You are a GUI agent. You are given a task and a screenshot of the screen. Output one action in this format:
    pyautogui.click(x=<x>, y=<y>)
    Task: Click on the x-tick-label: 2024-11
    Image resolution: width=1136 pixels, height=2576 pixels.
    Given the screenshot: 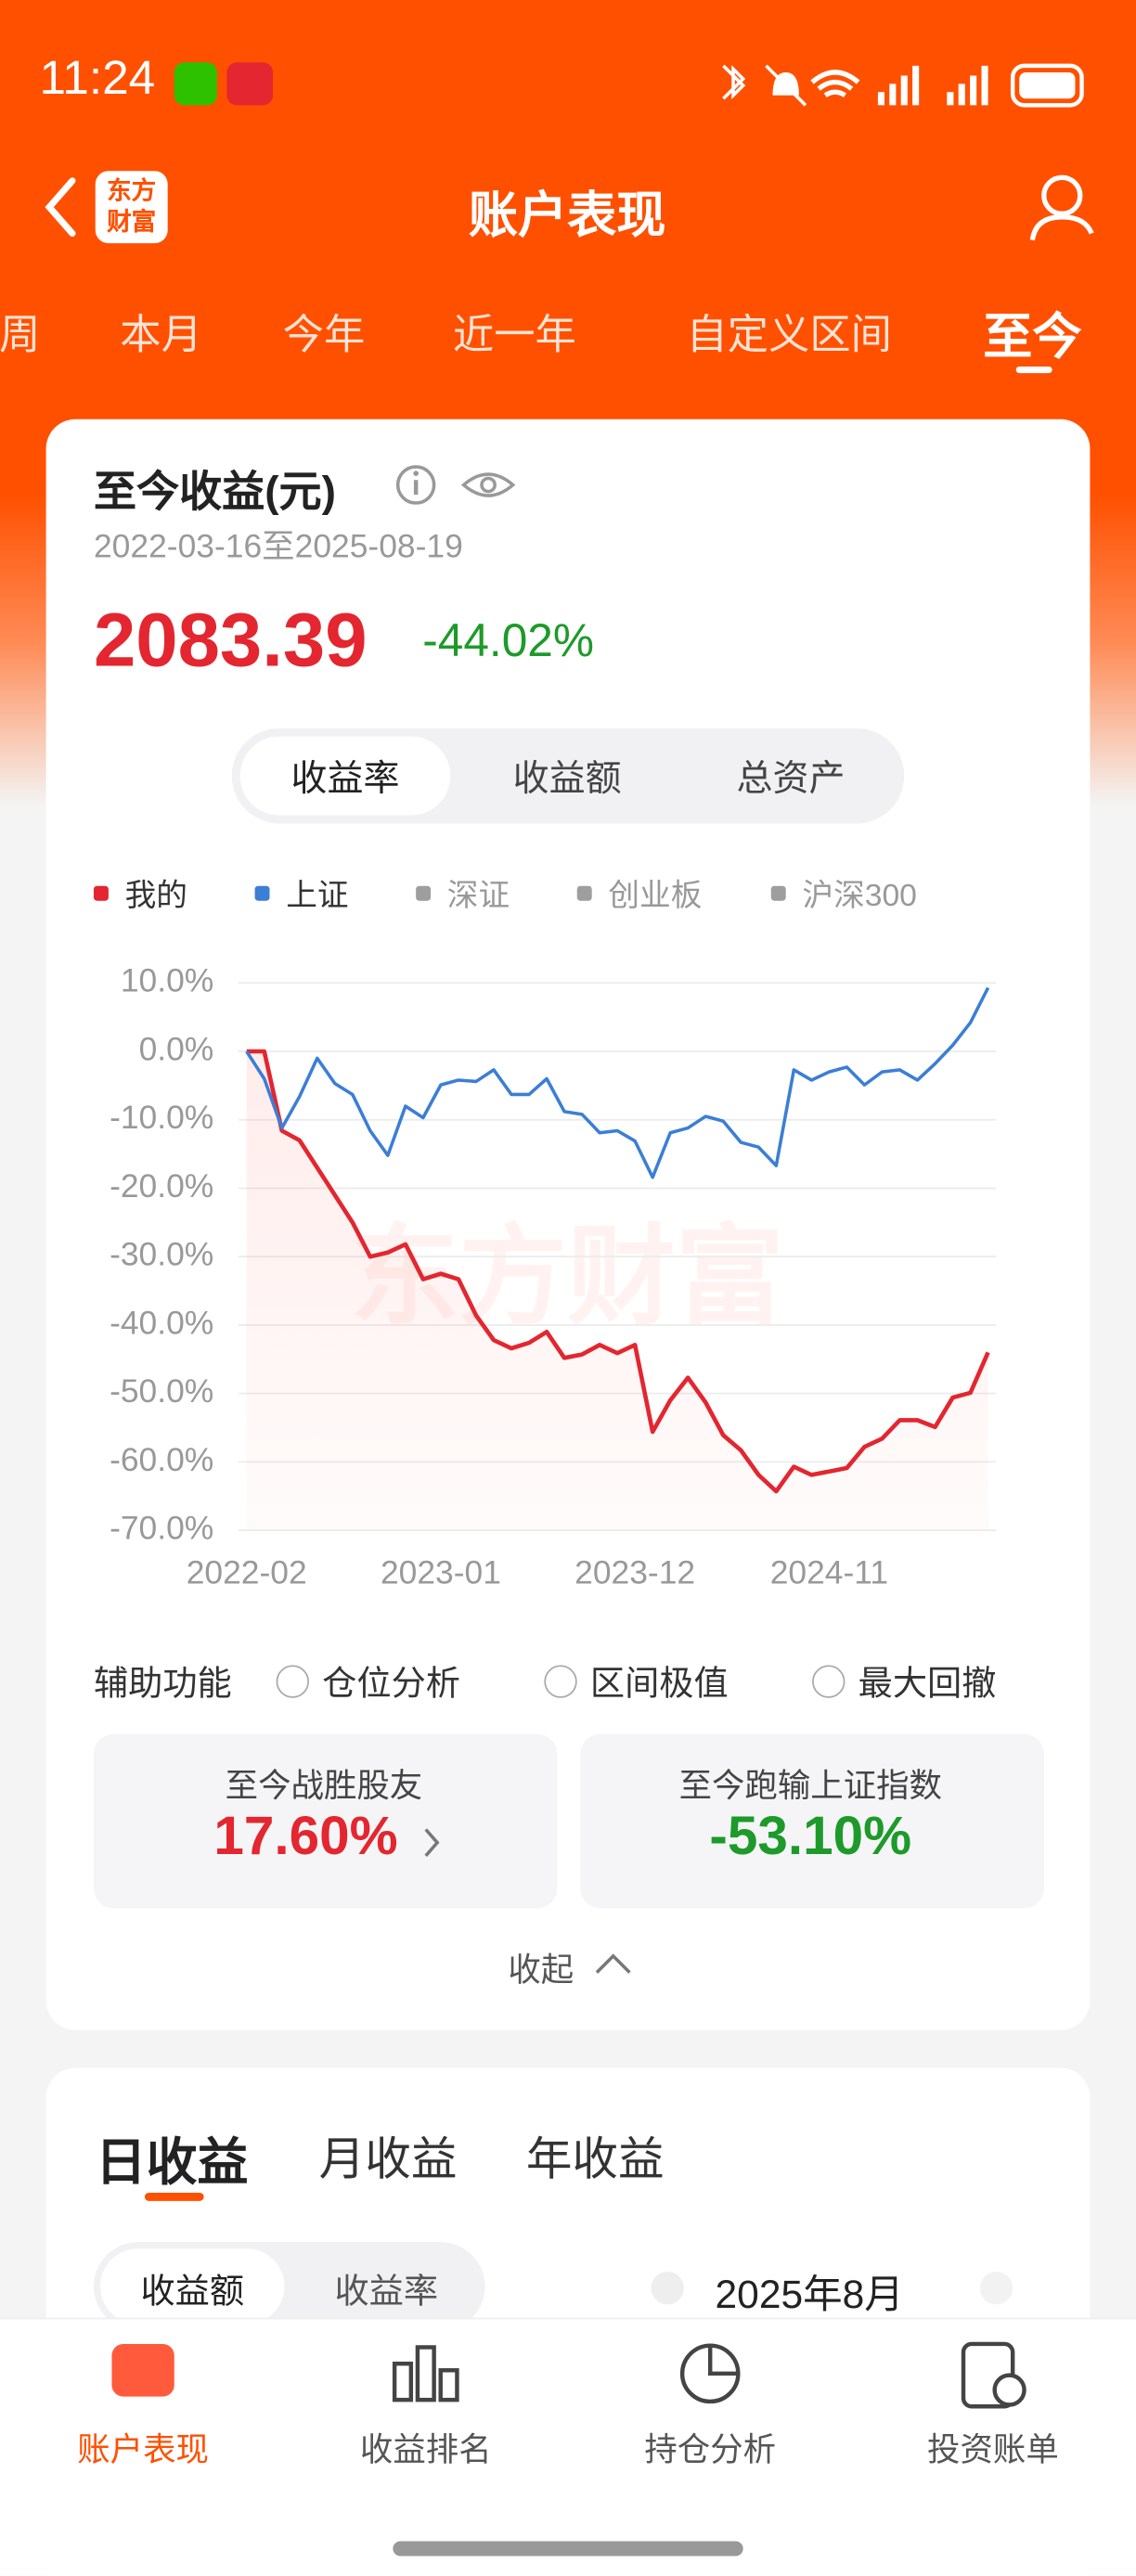 What is the action you would take?
    pyautogui.click(x=829, y=1572)
    